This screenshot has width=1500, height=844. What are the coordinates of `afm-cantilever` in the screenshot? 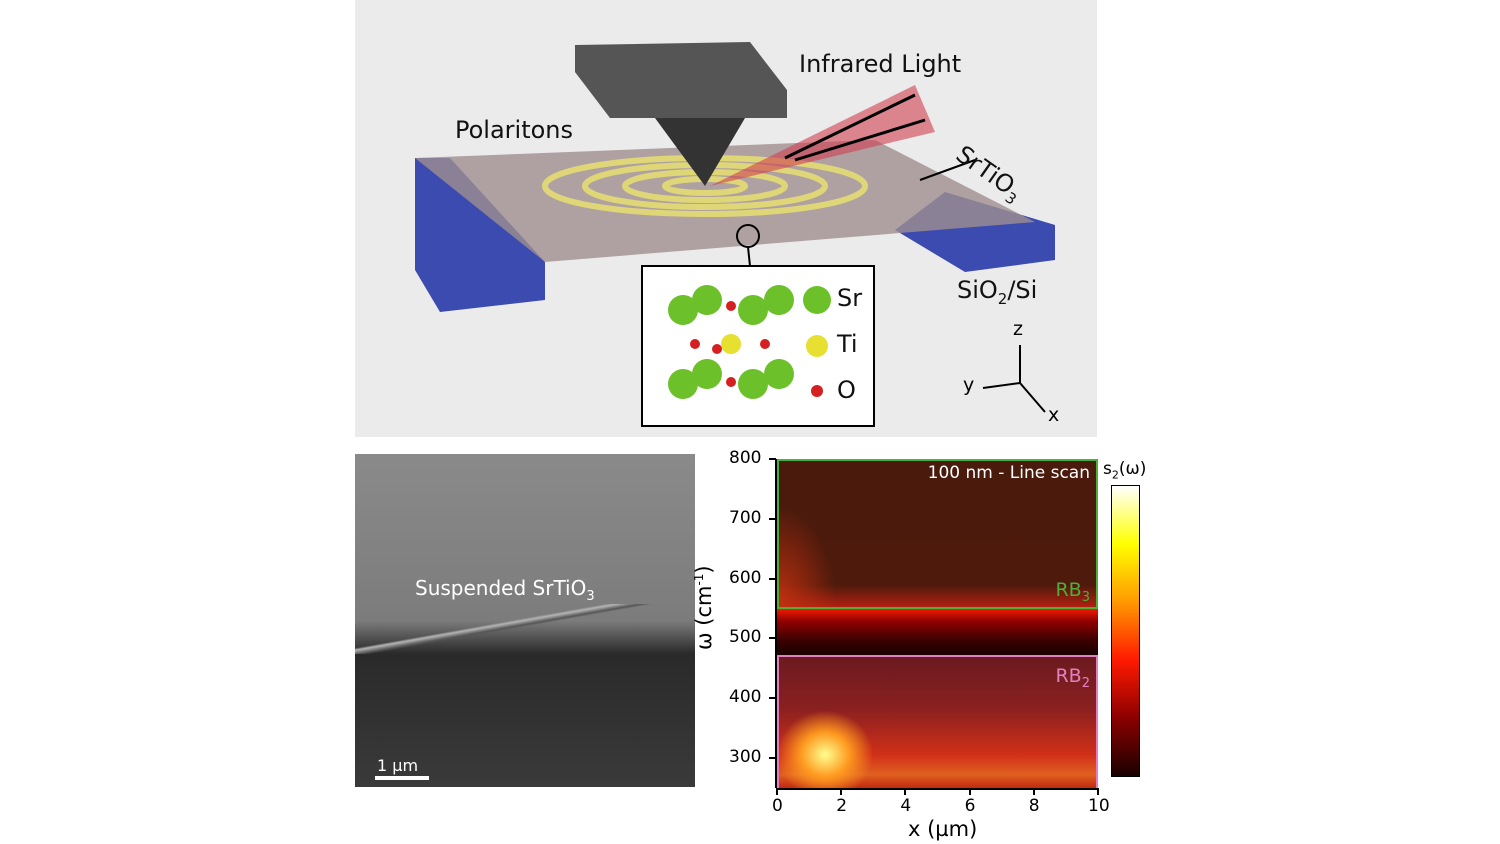 It's located at (681, 80).